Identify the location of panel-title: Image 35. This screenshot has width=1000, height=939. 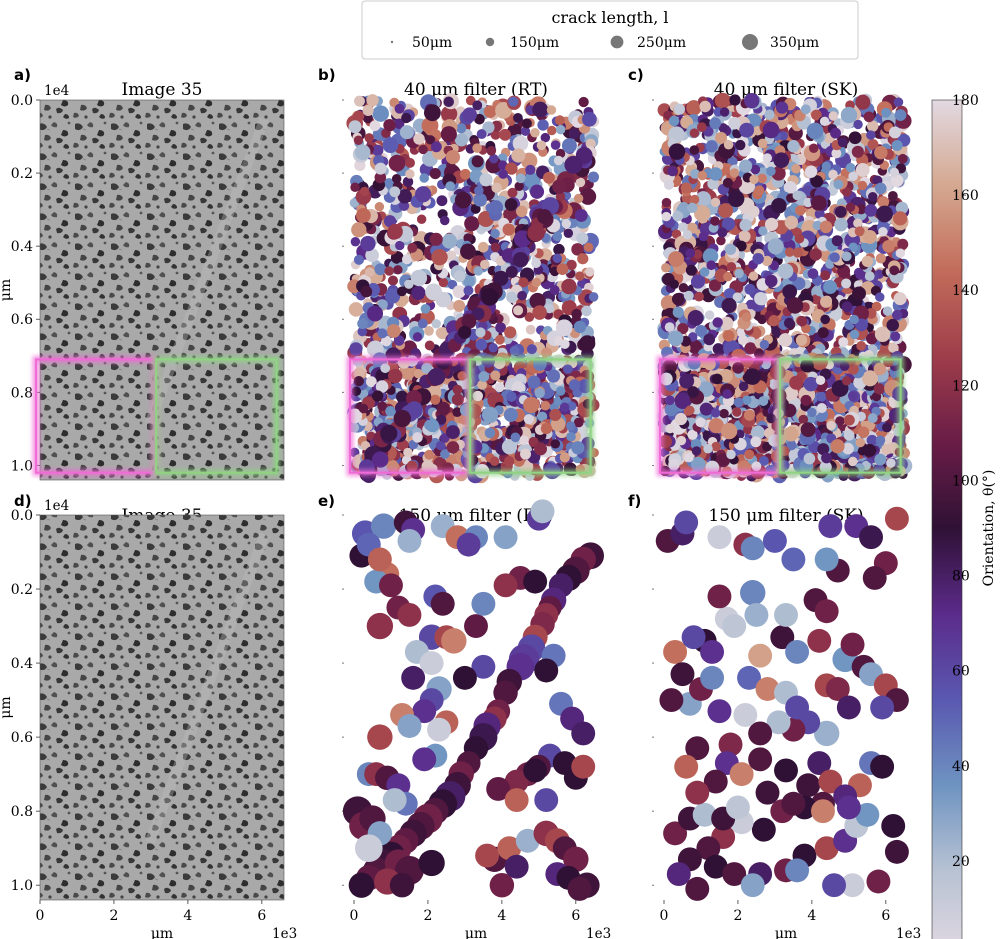
(162, 90).